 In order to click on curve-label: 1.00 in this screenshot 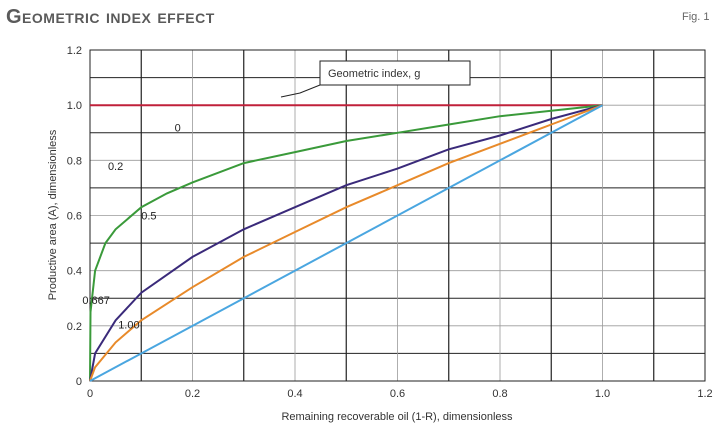, I will do `click(128, 326)`.